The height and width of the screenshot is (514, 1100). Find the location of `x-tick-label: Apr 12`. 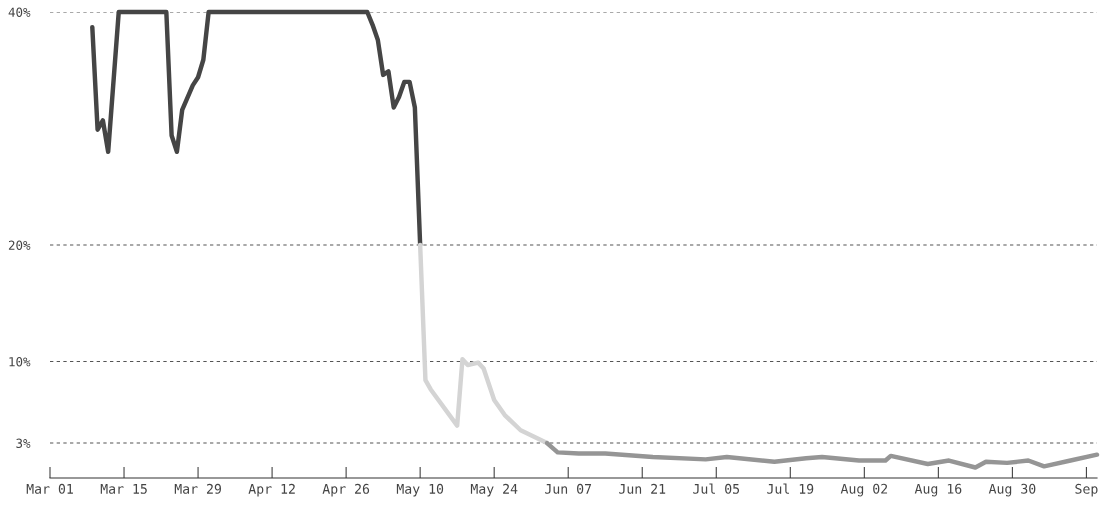

x-tick-label: Apr 12 is located at coordinates (271, 490).